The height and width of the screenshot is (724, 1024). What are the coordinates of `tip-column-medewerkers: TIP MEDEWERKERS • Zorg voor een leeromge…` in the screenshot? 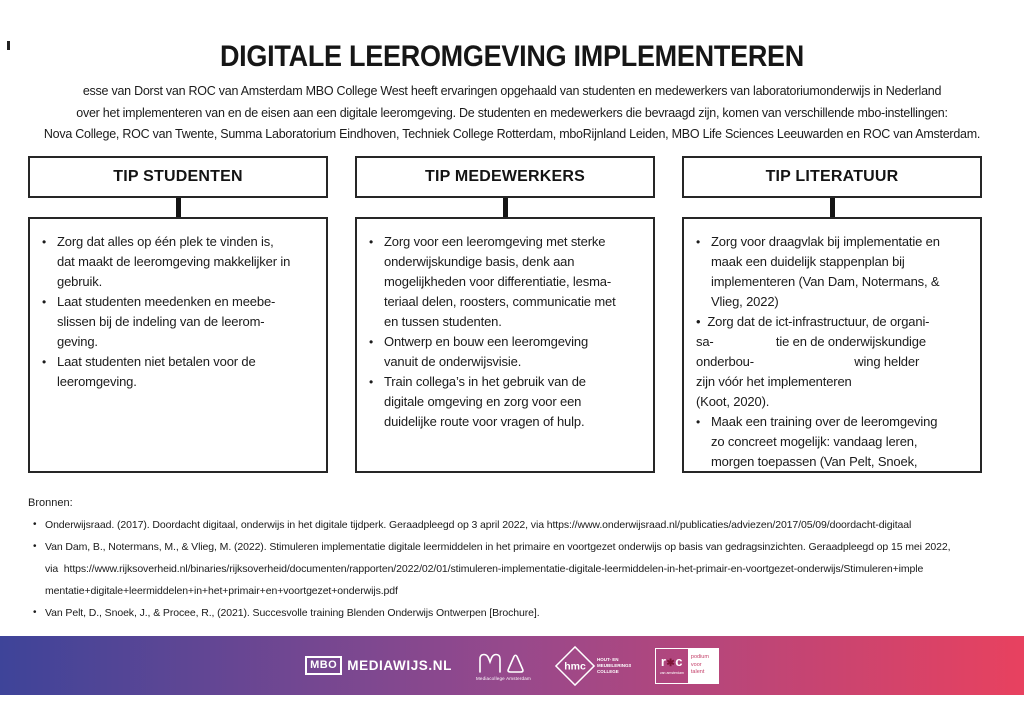 It's located at (505, 314).